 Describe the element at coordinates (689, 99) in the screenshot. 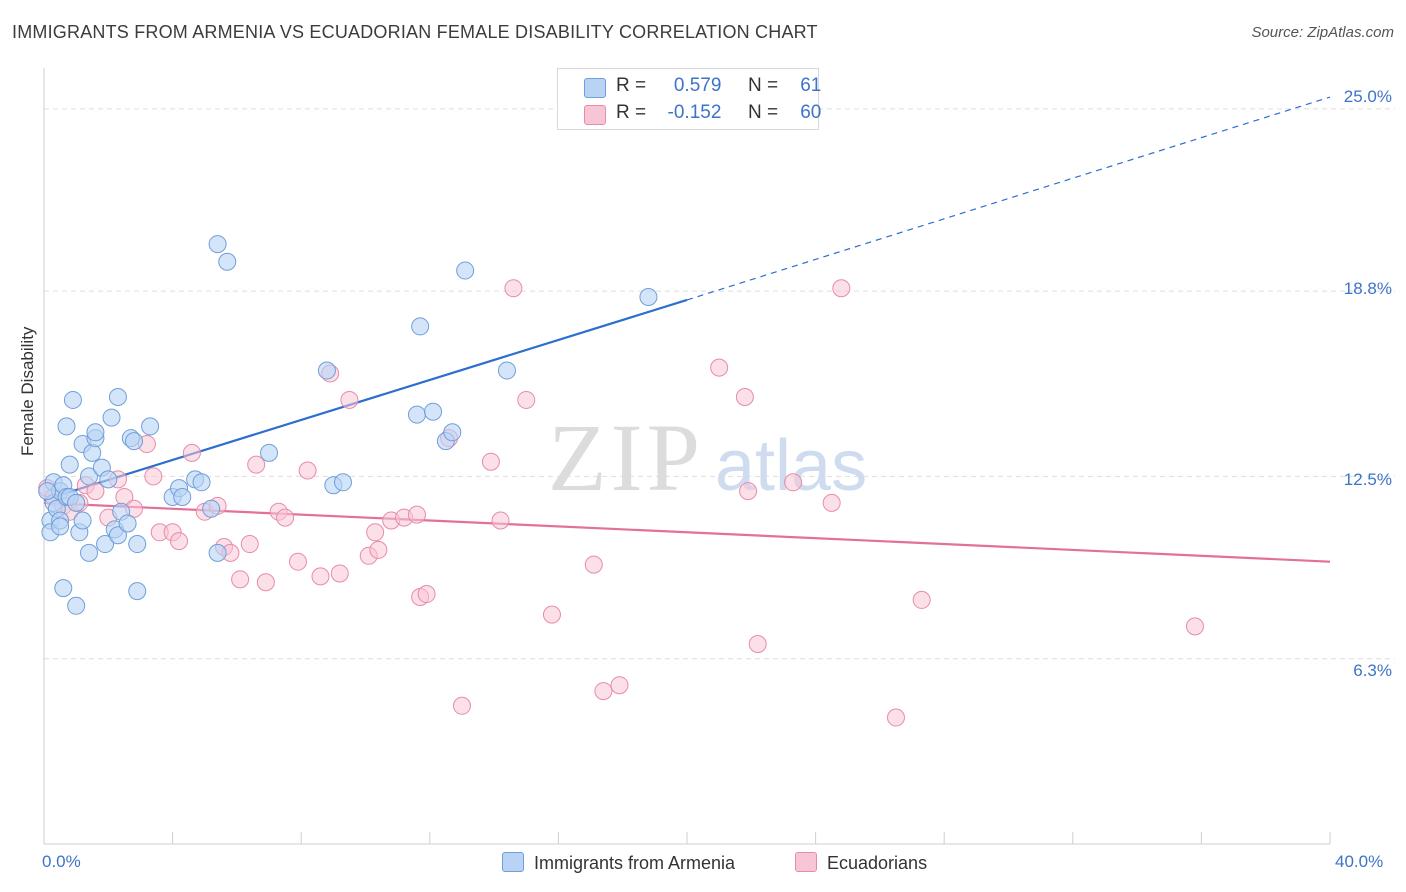

I see `correlation-legend: R = 0.579 N = 61 R = -0.152 N = 60` at that location.